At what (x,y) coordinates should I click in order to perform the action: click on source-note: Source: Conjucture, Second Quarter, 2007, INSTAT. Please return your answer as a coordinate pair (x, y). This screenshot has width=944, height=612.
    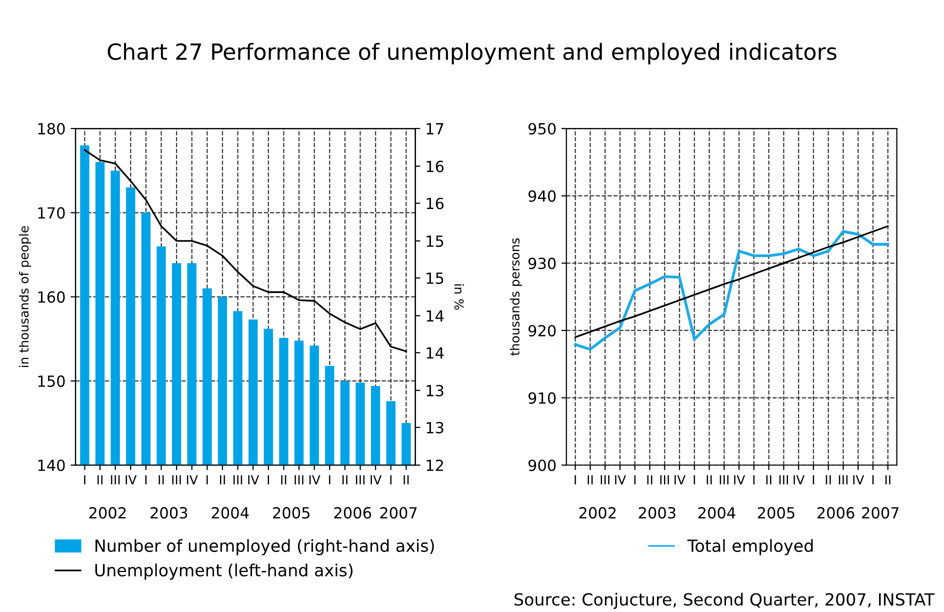
    Looking at the image, I should click on (724, 600).